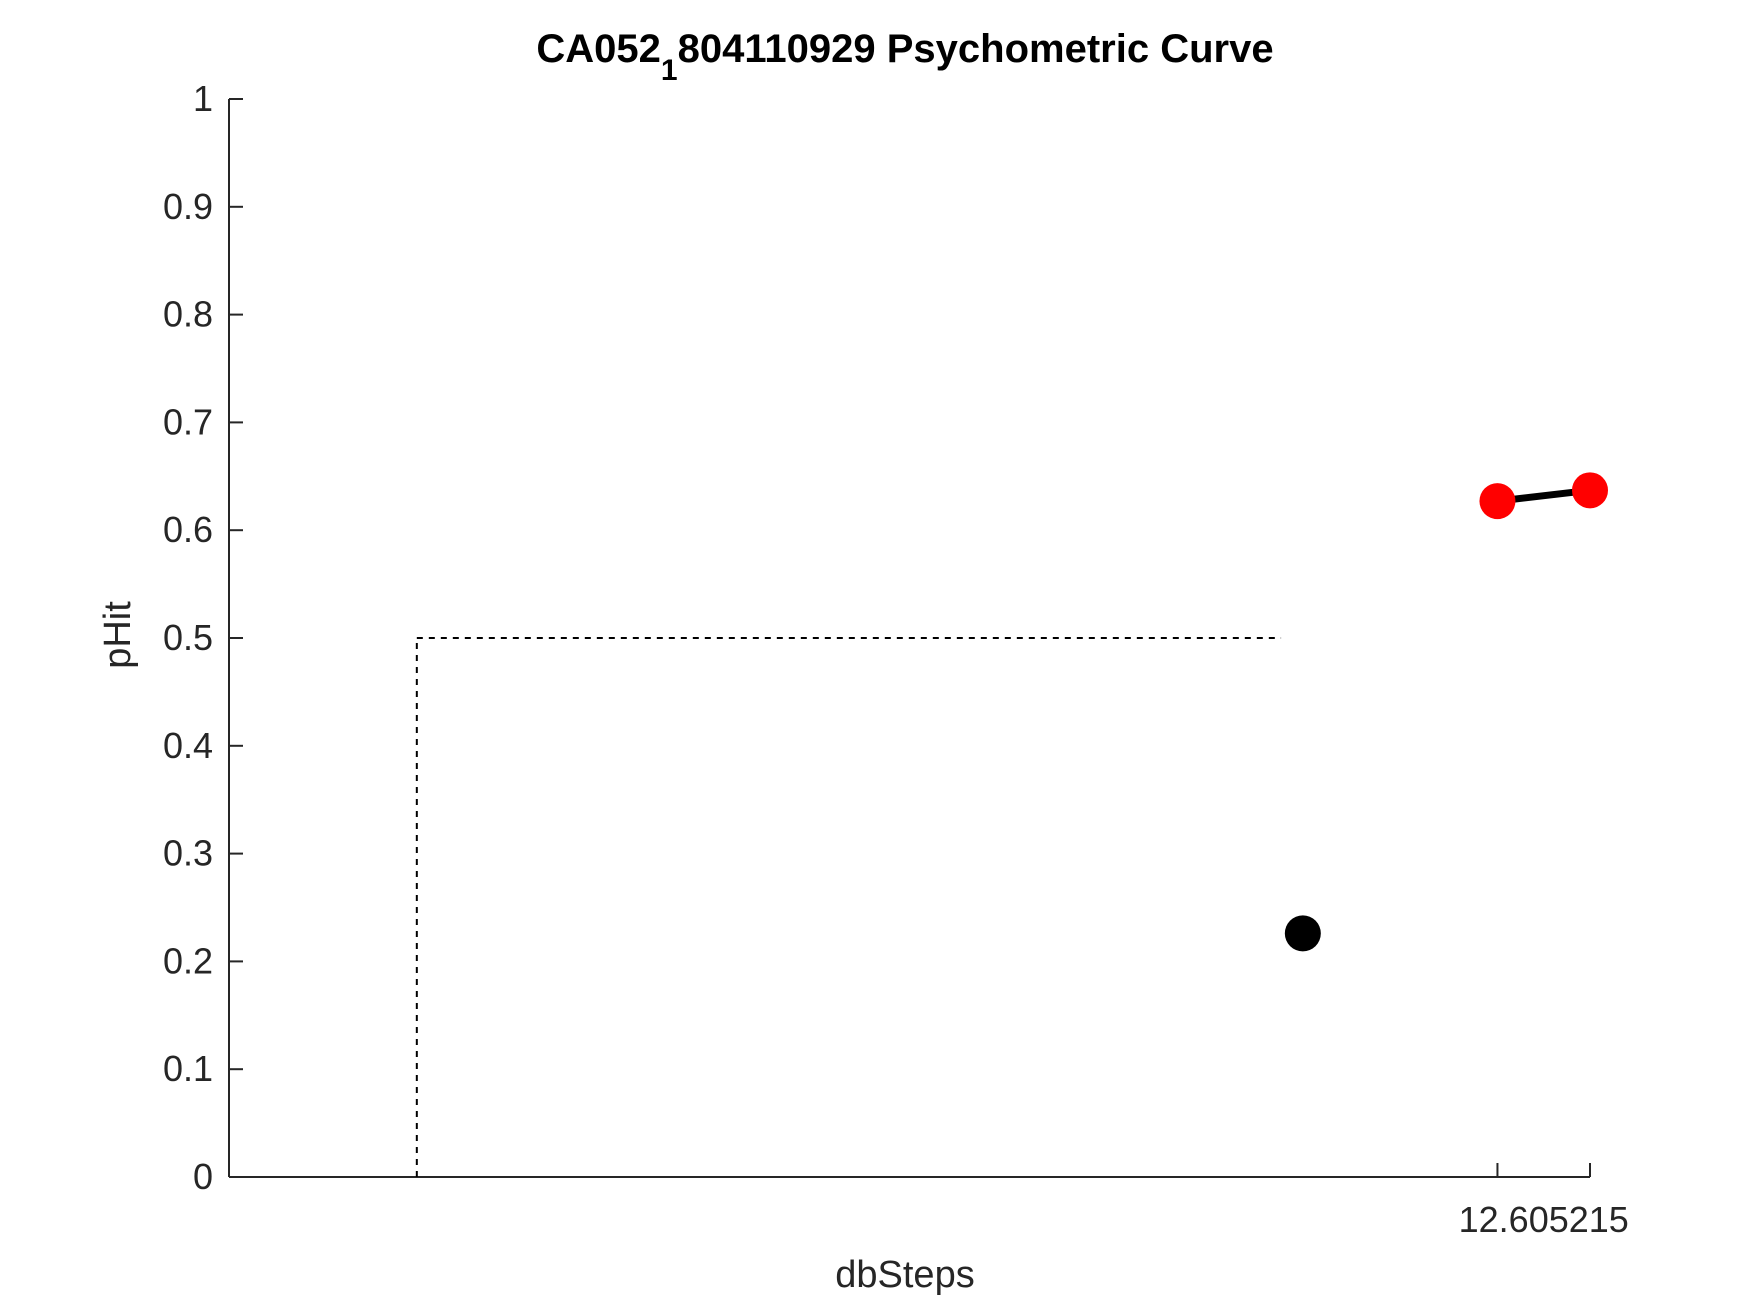 The image size is (1750, 1313). What do you see at coordinates (188, 206) in the screenshot?
I see `y-tick-label: 0.9` at bounding box center [188, 206].